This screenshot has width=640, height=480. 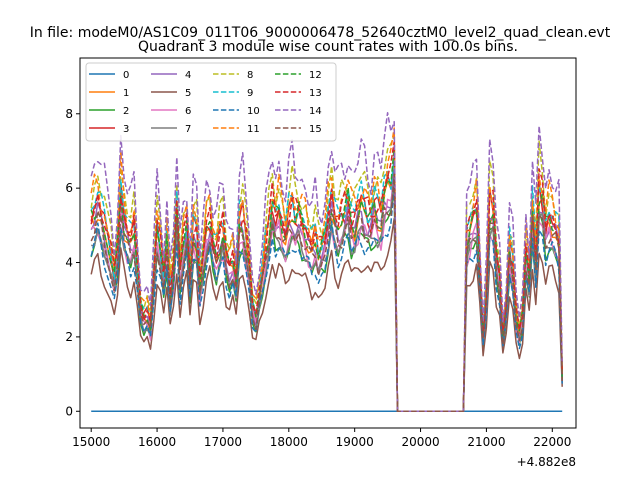 I want to click on legend-label-2: 2, so click(x=126, y=111).